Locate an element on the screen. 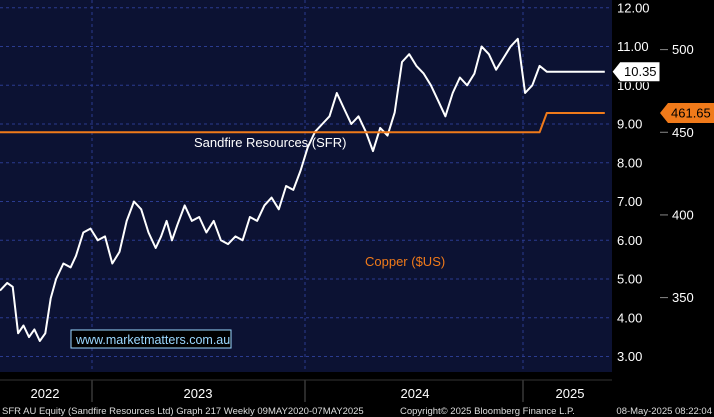 The height and width of the screenshot is (417, 714). x-tick-label: 2023 is located at coordinates (198, 393).